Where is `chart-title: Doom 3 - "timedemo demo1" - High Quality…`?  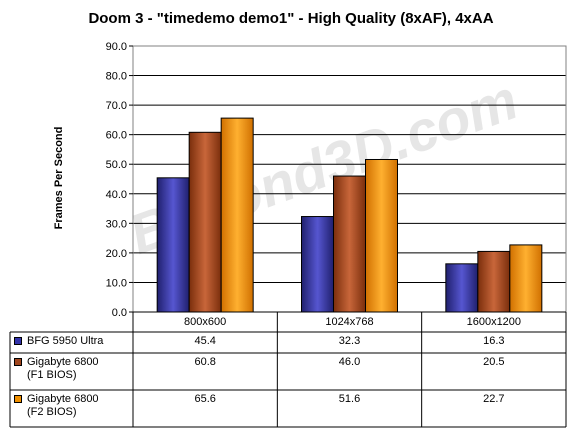 chart-title: Doom 3 - "timedemo demo1" - High Quality… is located at coordinates (291, 18).